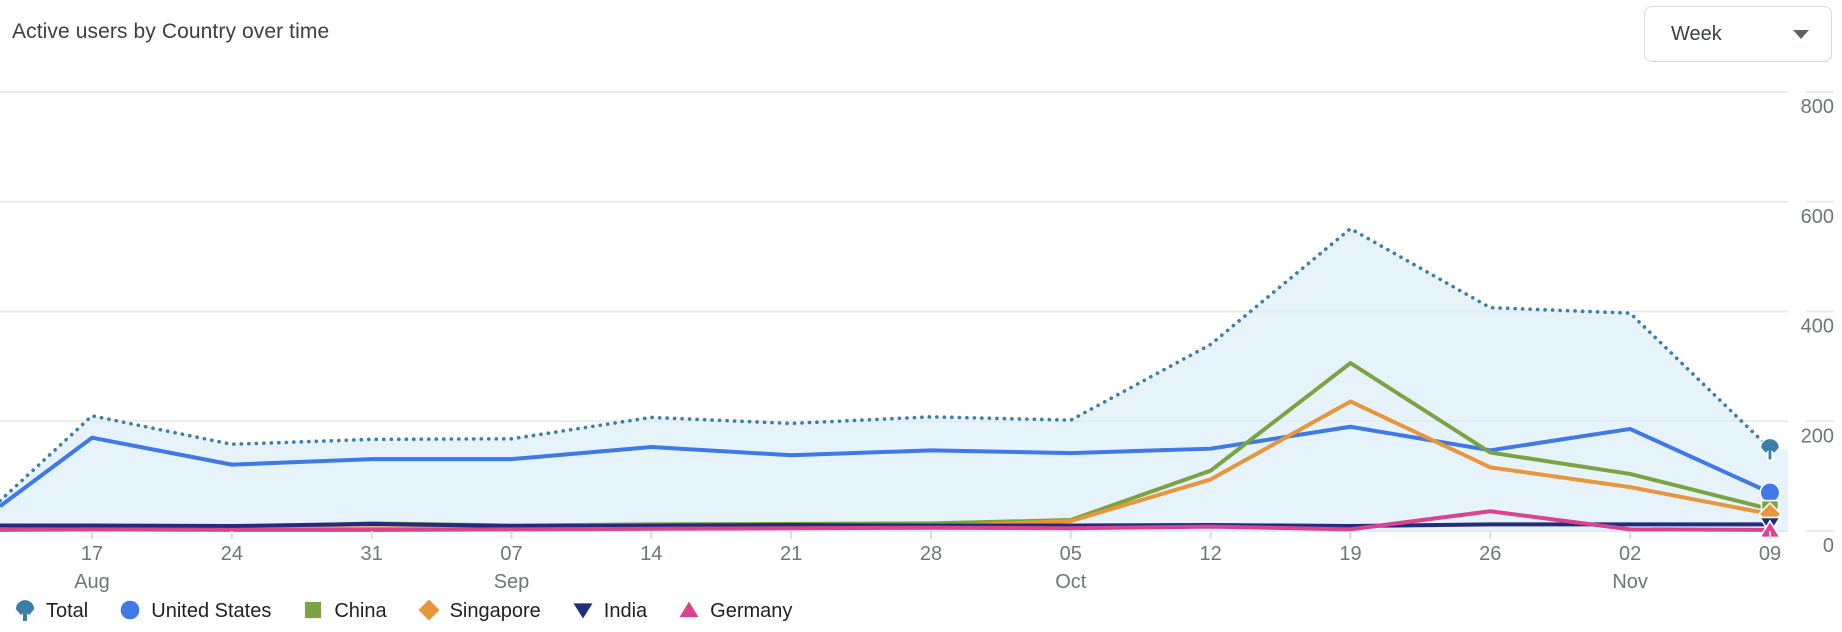 Image resolution: width=1842 pixels, height=632 pixels. Describe the element at coordinates (1817, 436) in the screenshot. I see `y-axis-label: 200` at that location.